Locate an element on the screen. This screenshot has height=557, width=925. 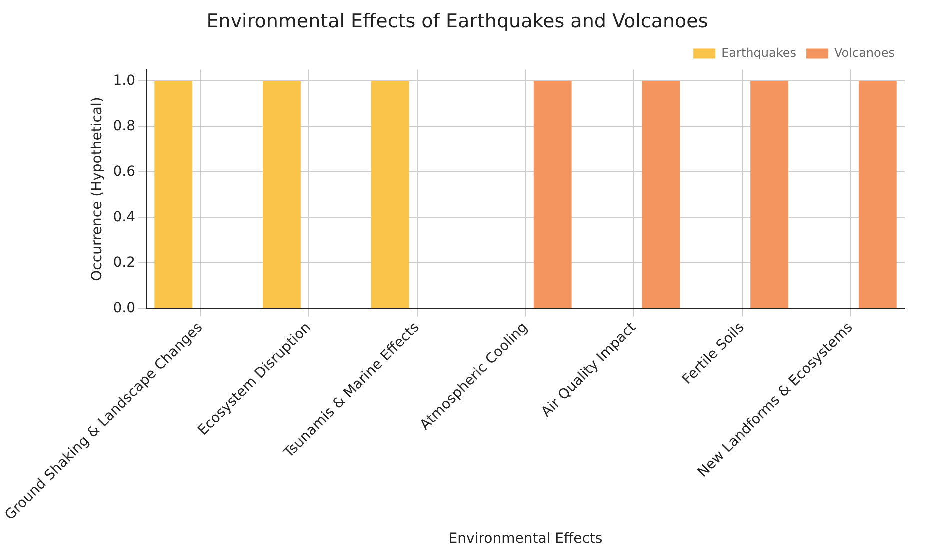
y-tick-label: 0.0 is located at coordinates (124, 308).